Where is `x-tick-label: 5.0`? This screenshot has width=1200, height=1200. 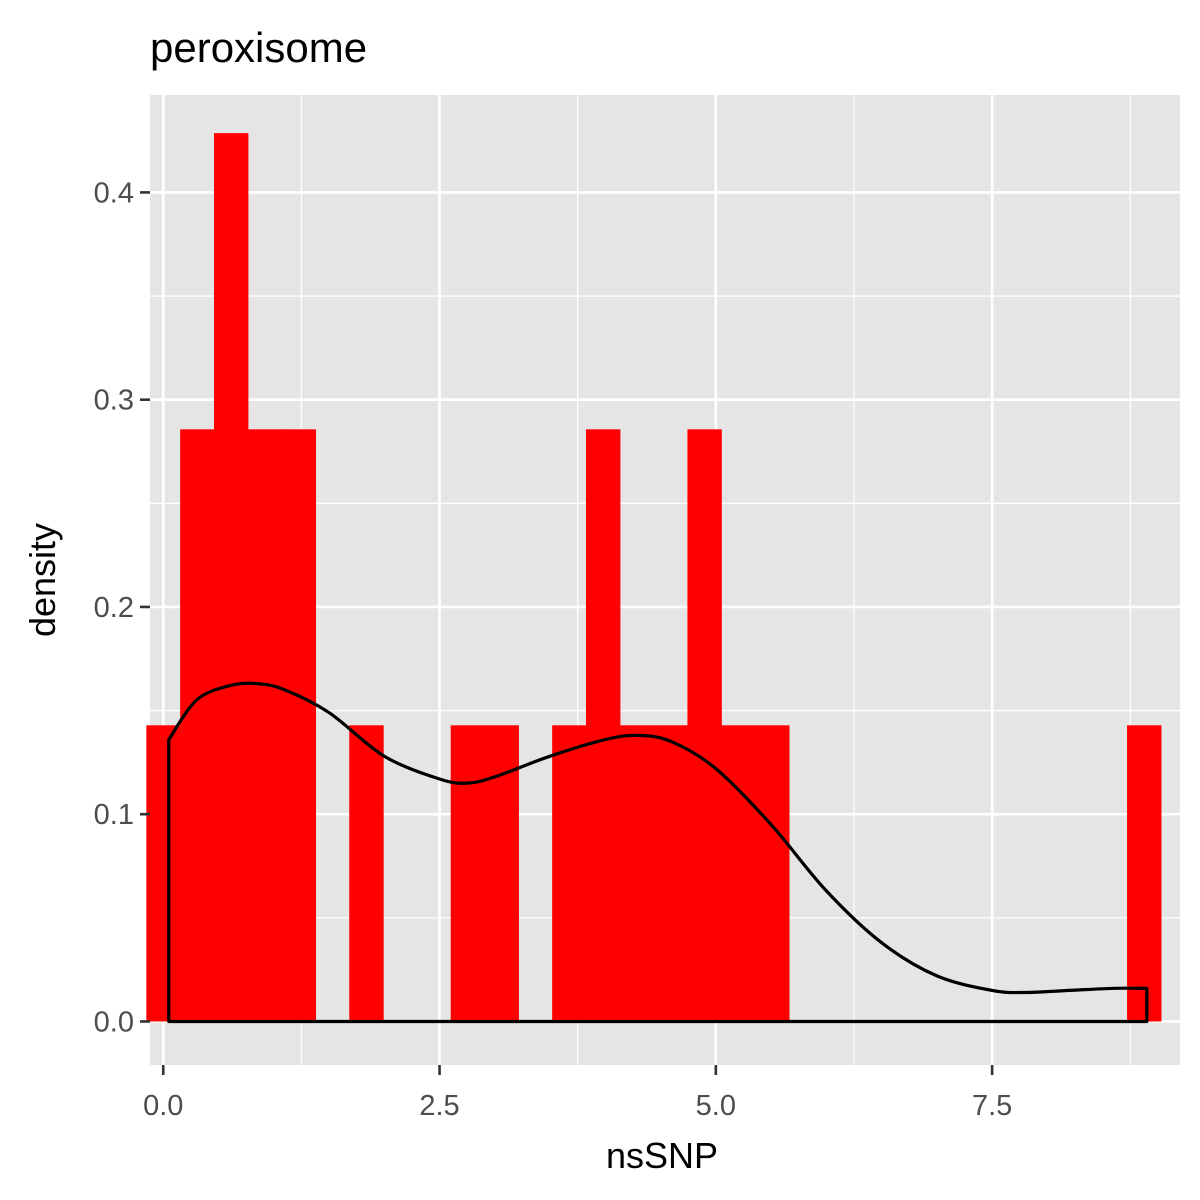 x-tick-label: 5.0 is located at coordinates (716, 1106).